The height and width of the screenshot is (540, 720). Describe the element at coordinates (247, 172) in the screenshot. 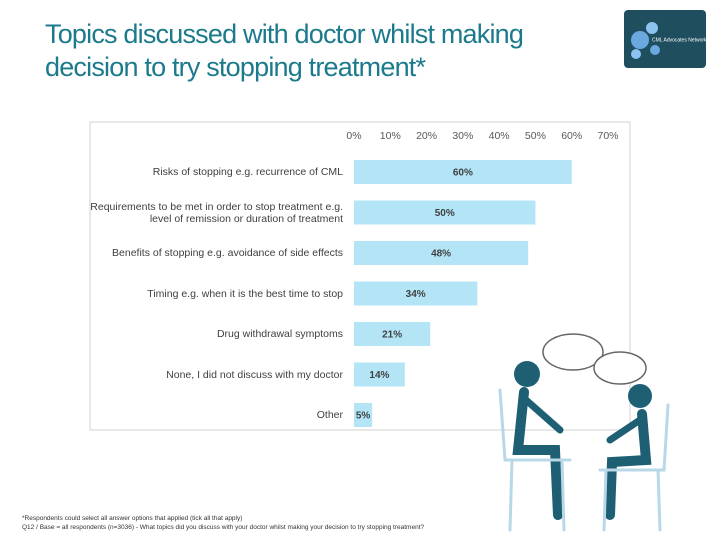

I see `category-label: Risks of stopping e.g. recurrence of CML` at that location.